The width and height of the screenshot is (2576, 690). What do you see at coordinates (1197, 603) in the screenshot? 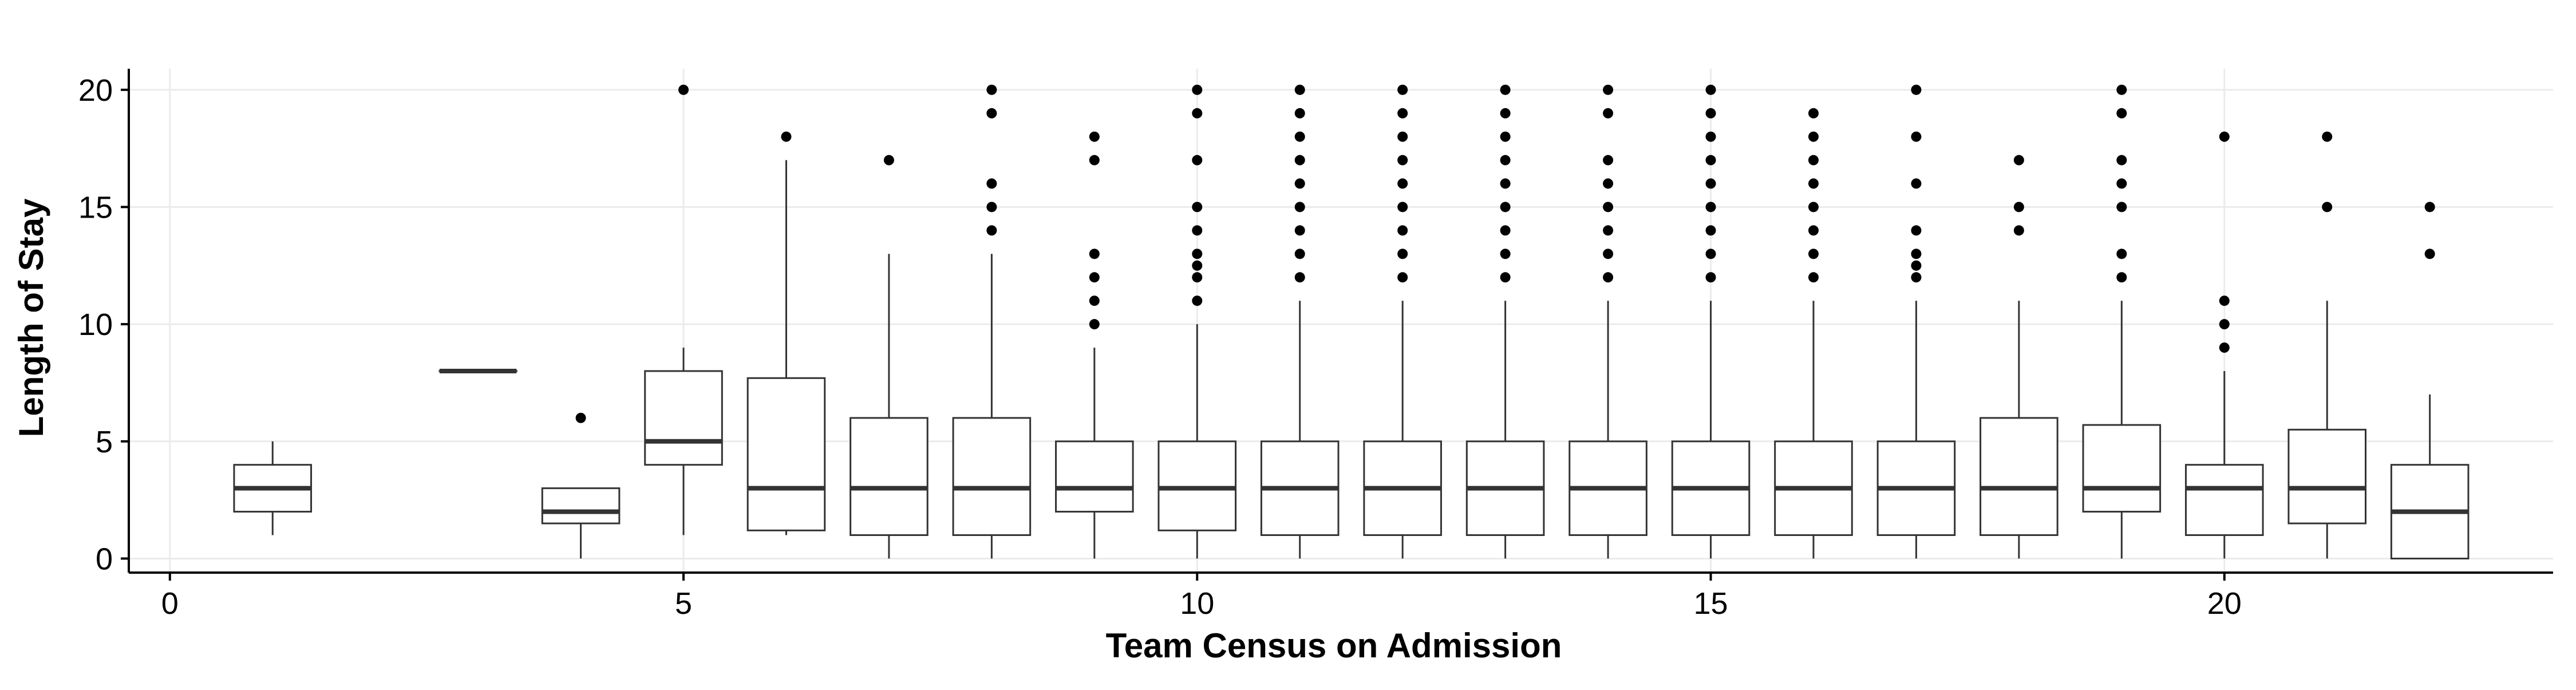
I see `x-tick-label: 10` at bounding box center [1197, 603].